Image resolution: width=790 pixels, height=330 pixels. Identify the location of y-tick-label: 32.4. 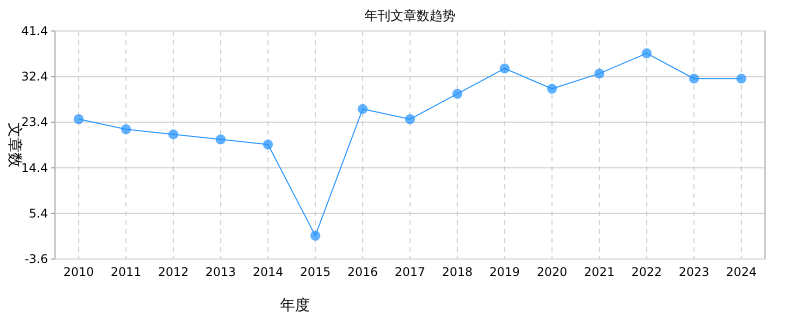
(34, 77).